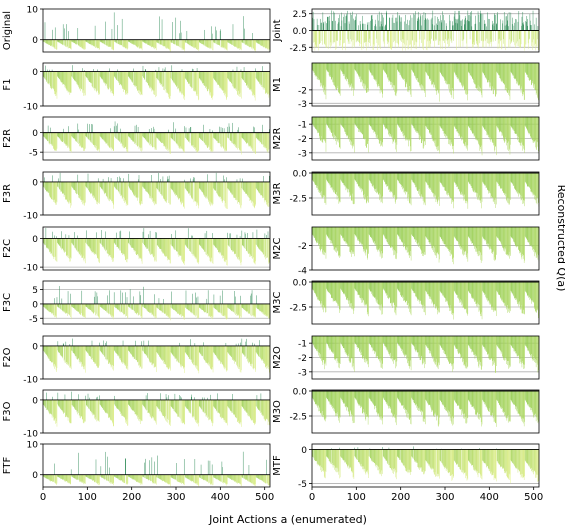 The height and width of the screenshot is (528, 565). What do you see at coordinates (7, 193) in the screenshot?
I see `panel-label: F3R` at bounding box center [7, 193].